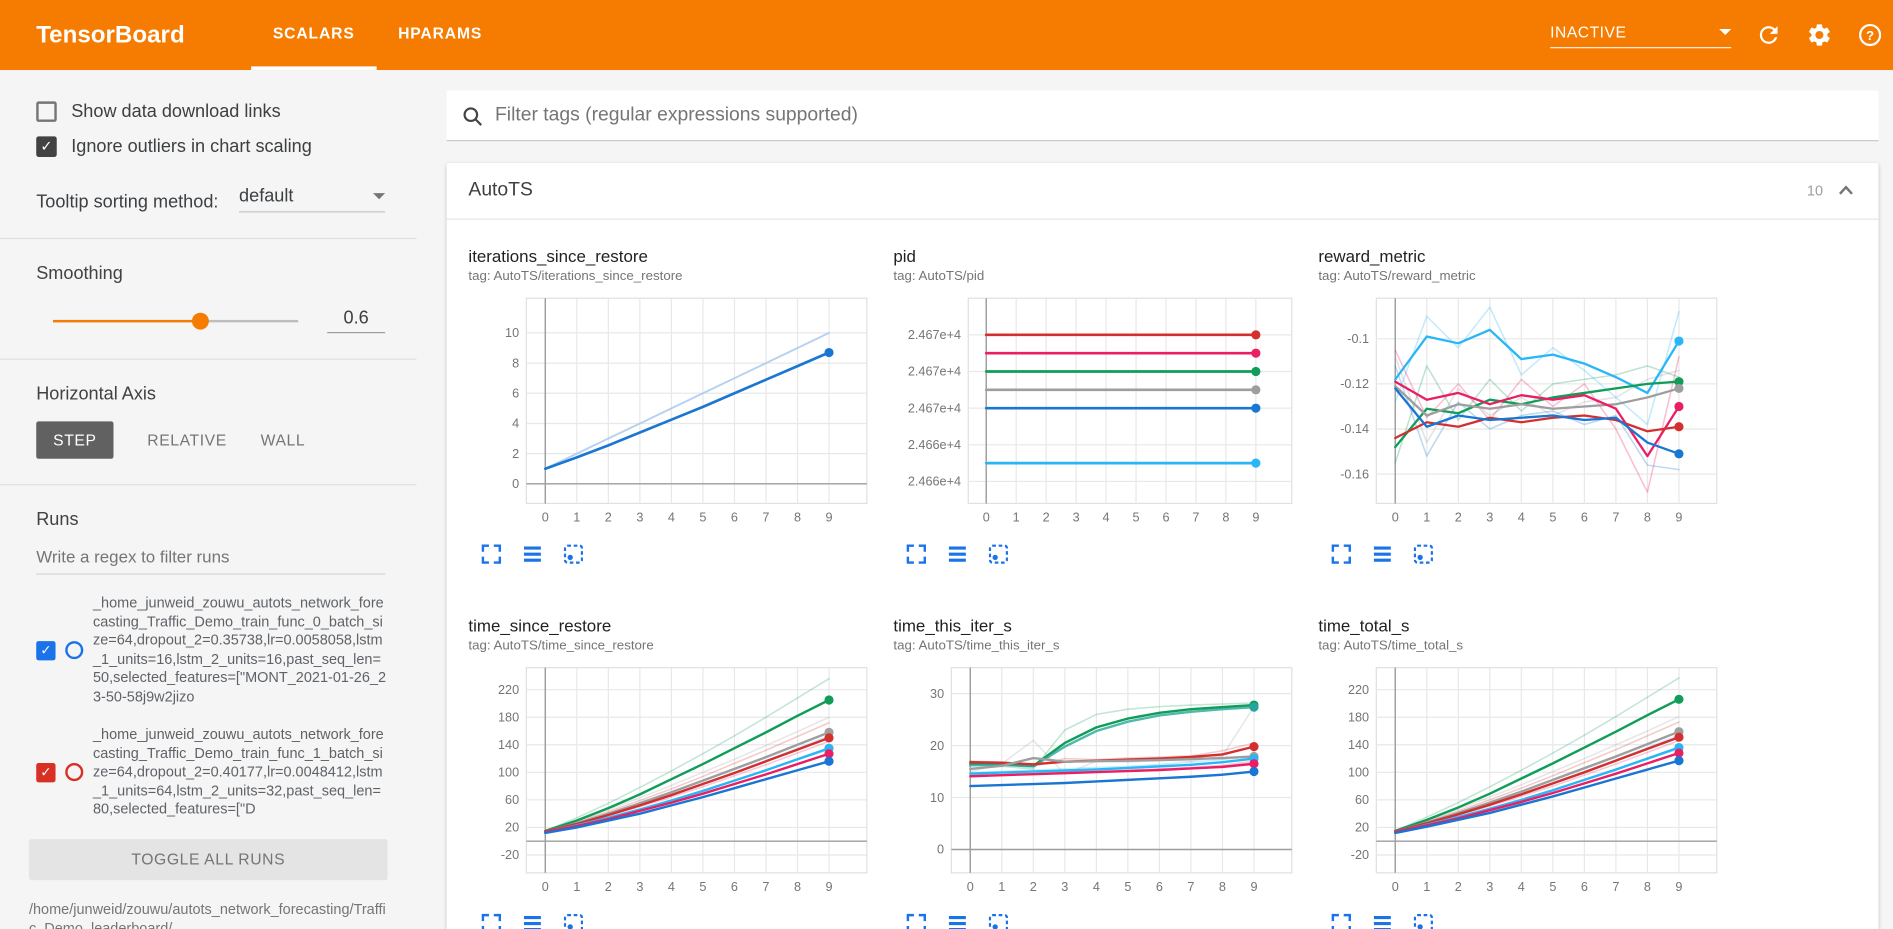 The height and width of the screenshot is (929, 1893). I want to click on line-chart: -0.1 -0.12 -0.14 -0.16 0 1 2 3 4 5 6 7 8 9, so click(1523, 411).